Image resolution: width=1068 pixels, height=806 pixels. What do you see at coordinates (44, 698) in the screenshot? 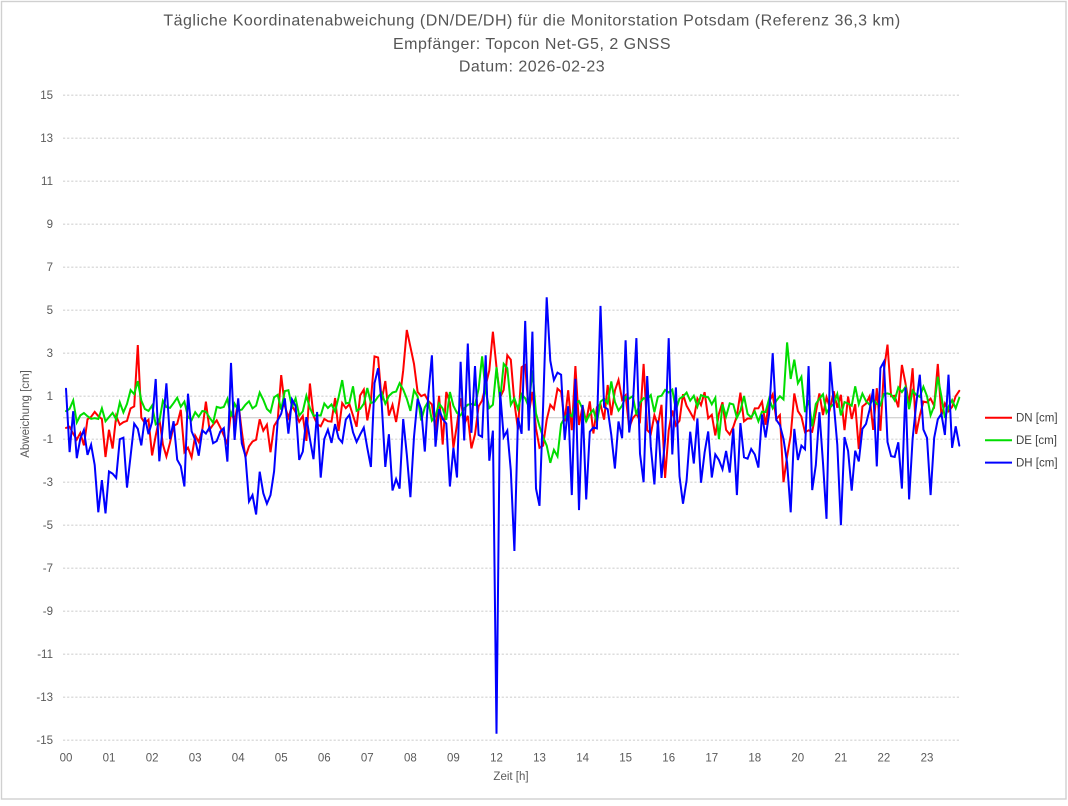
I see `svg-text: -13` at bounding box center [44, 698].